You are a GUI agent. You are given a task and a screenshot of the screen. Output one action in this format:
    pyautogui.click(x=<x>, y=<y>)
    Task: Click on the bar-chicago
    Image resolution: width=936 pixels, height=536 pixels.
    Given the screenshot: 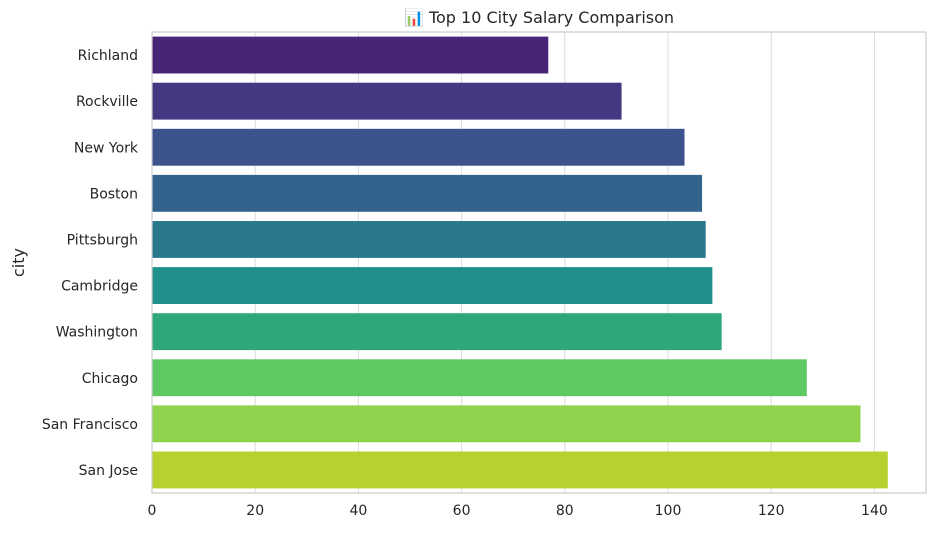 What is the action you would take?
    pyautogui.click(x=479, y=378)
    